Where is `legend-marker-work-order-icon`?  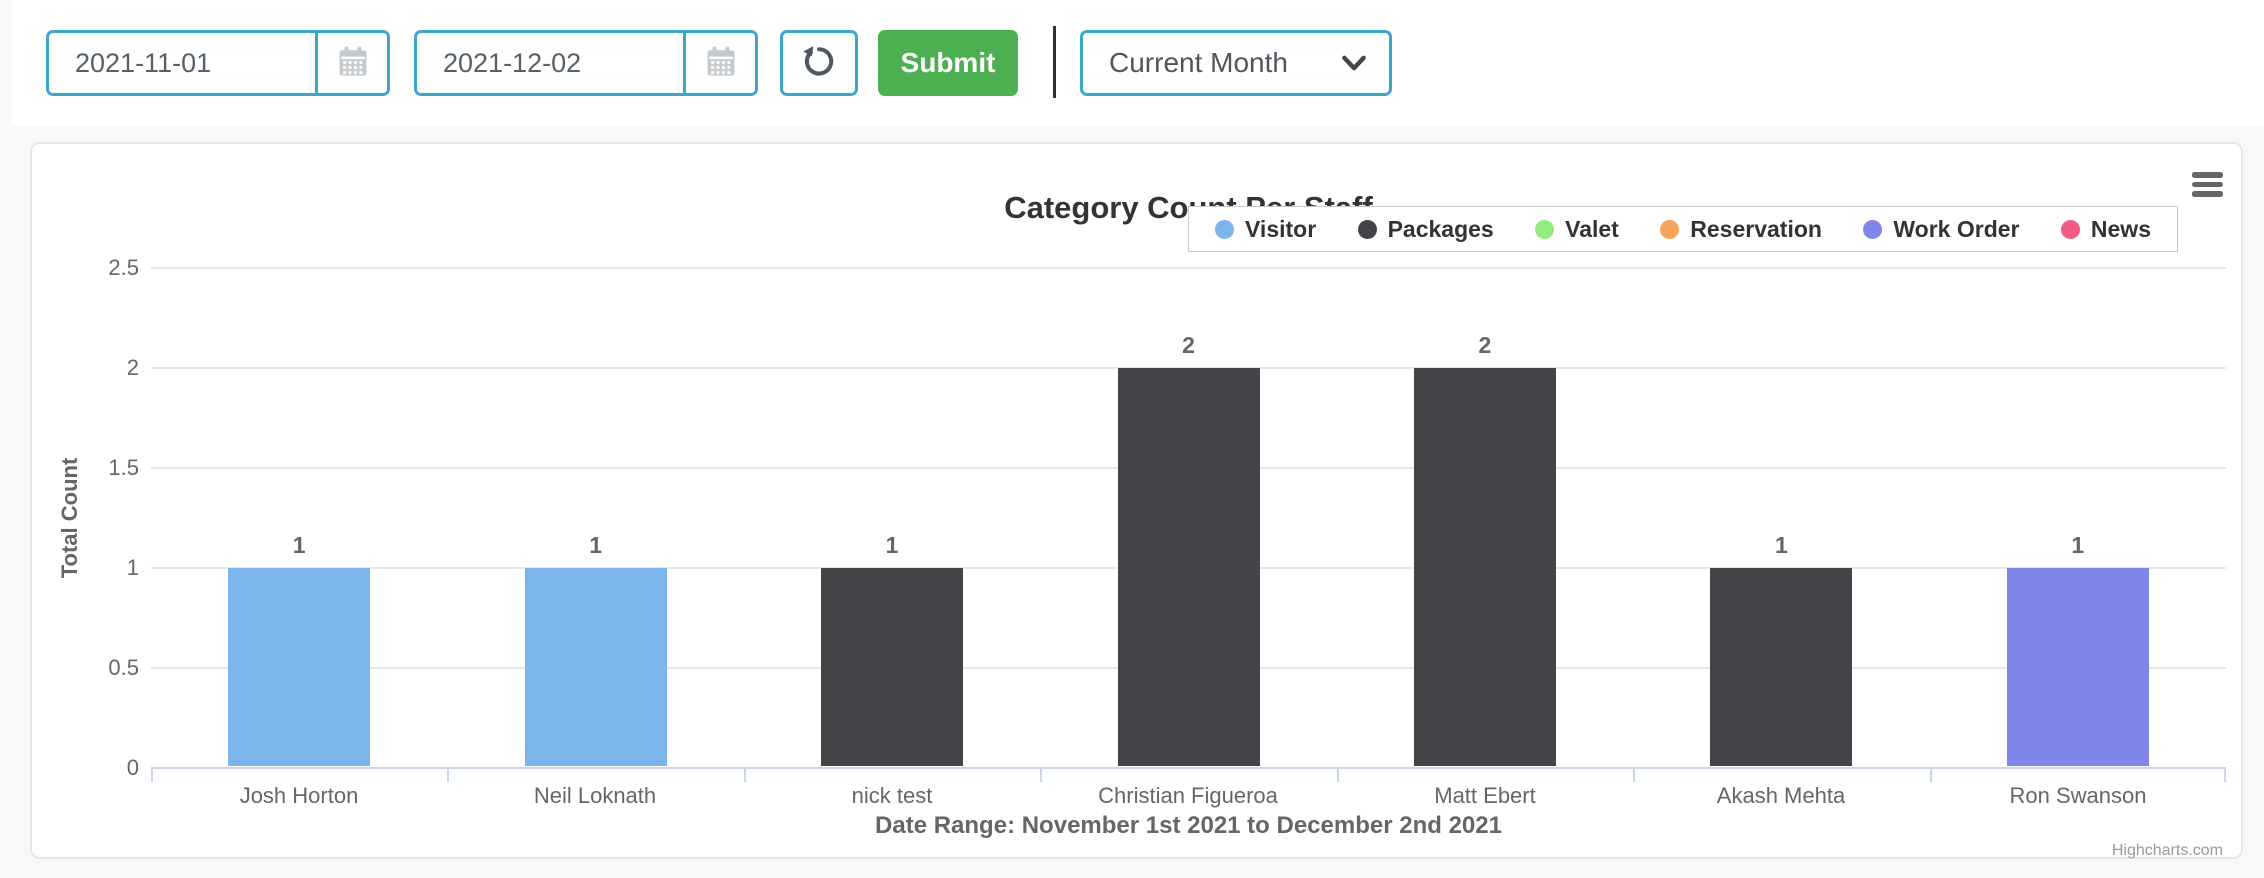
legend-marker-work-order-icon is located at coordinates (1873, 229).